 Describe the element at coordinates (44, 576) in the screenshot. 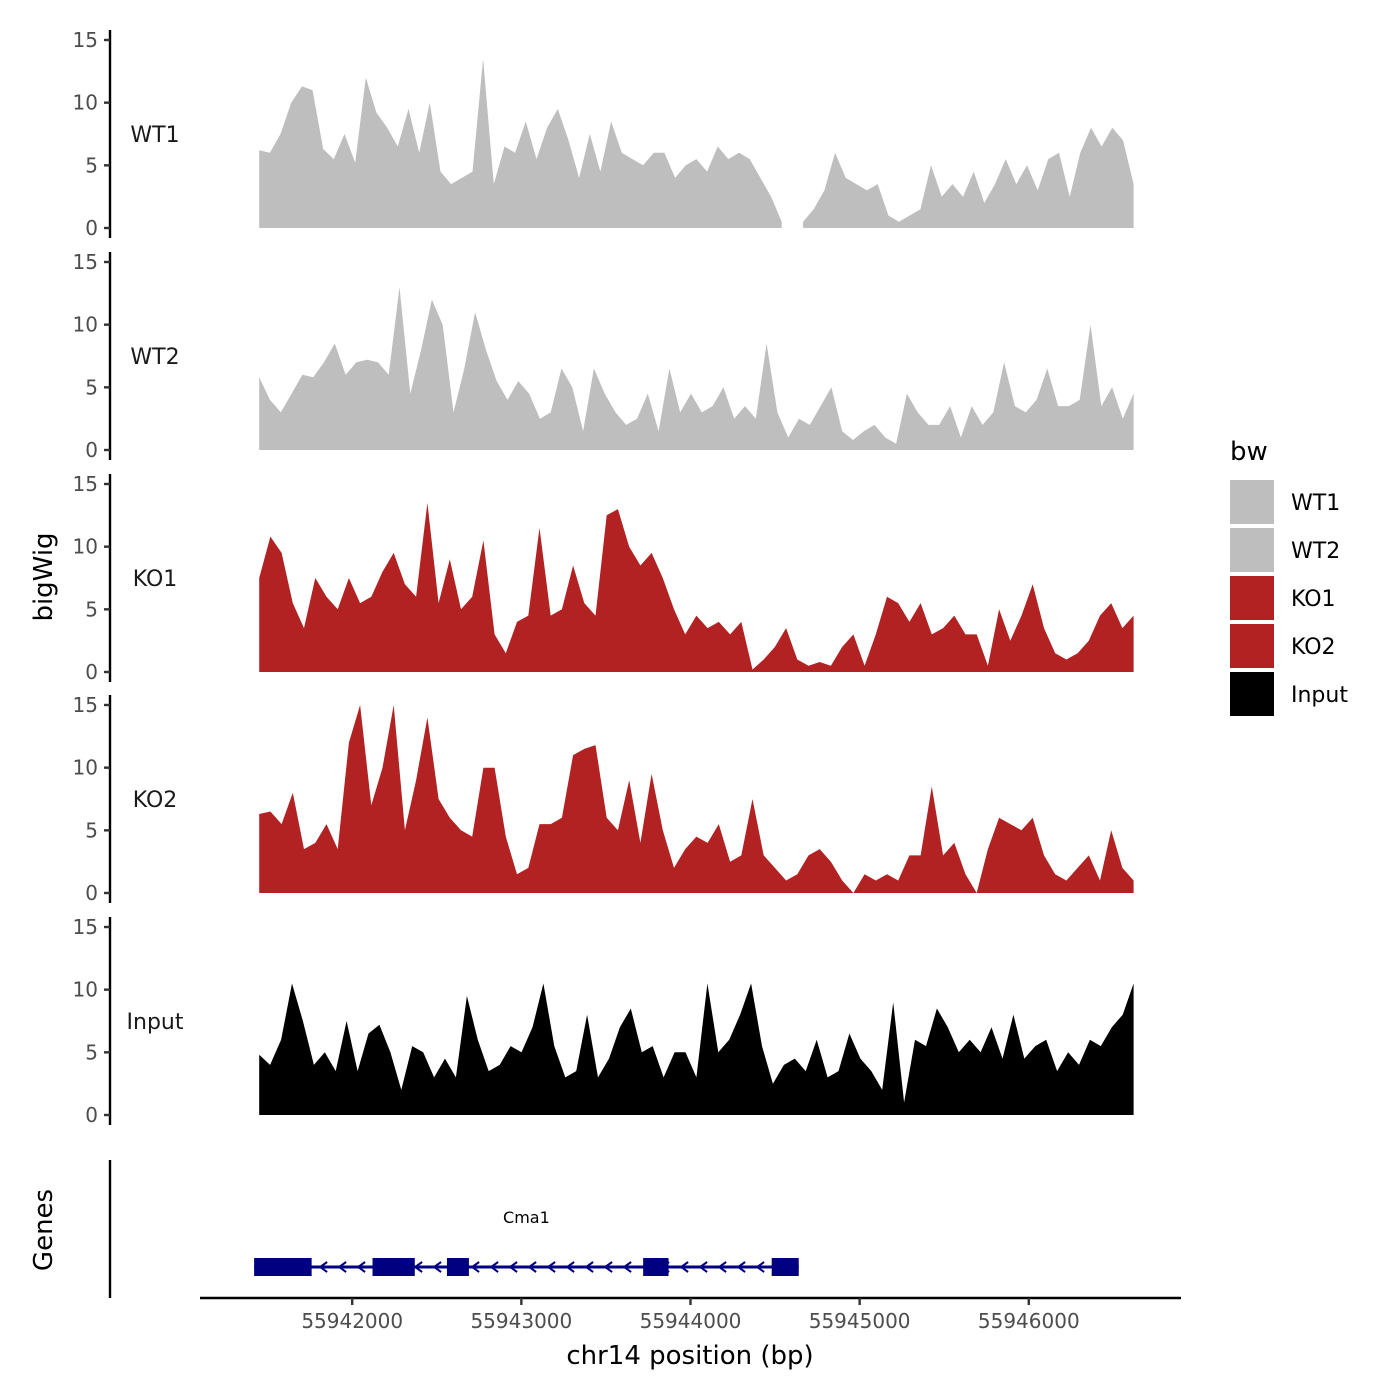

I see `y-axis-title: bigWig` at that location.